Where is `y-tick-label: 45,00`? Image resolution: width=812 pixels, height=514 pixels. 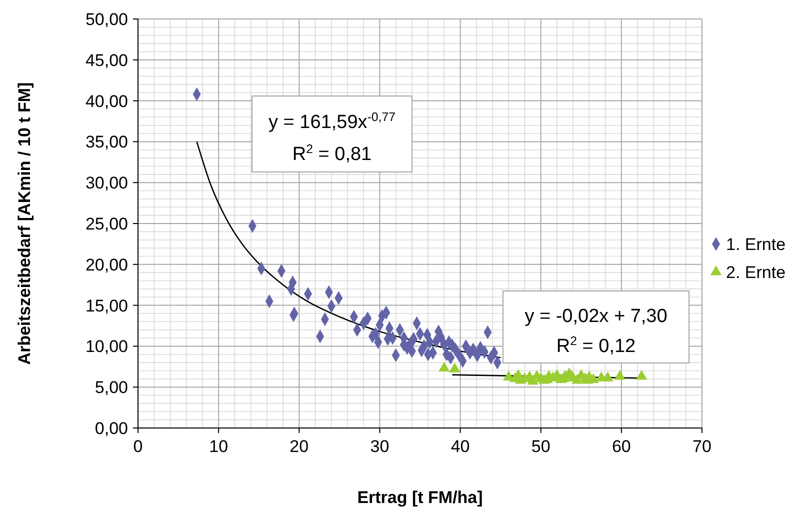 y-tick-label: 45,00 is located at coordinates (106, 60).